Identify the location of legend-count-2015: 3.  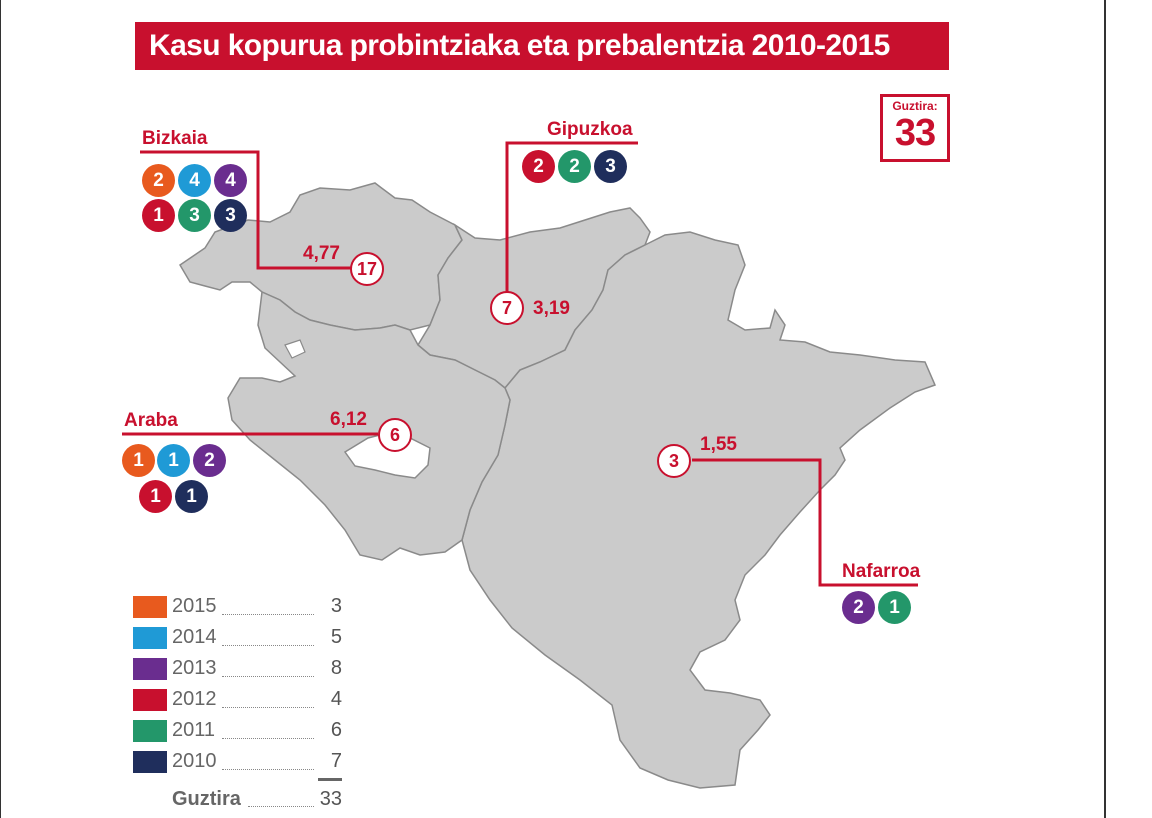
(336, 606).